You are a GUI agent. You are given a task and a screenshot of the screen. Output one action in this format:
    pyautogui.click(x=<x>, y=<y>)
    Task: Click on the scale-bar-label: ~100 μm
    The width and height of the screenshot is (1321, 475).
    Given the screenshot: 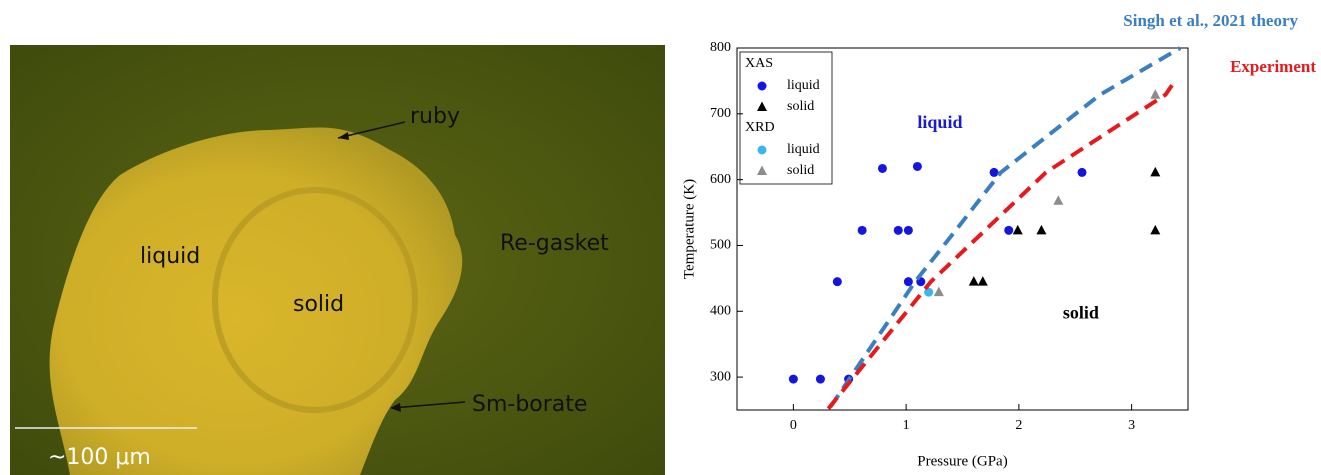 What is the action you would take?
    pyautogui.click(x=99, y=457)
    